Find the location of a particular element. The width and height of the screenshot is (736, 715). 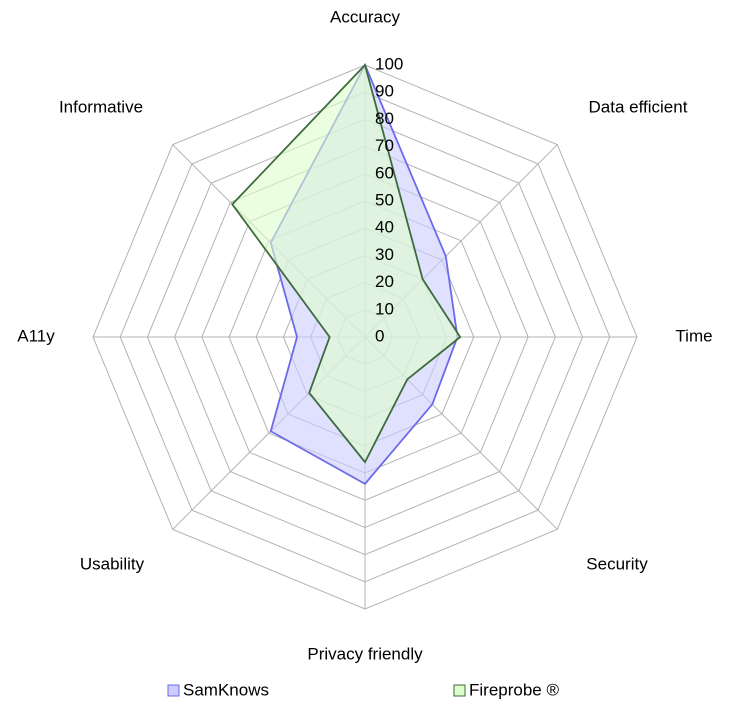

r-tick-label: 70 is located at coordinates (384, 145).